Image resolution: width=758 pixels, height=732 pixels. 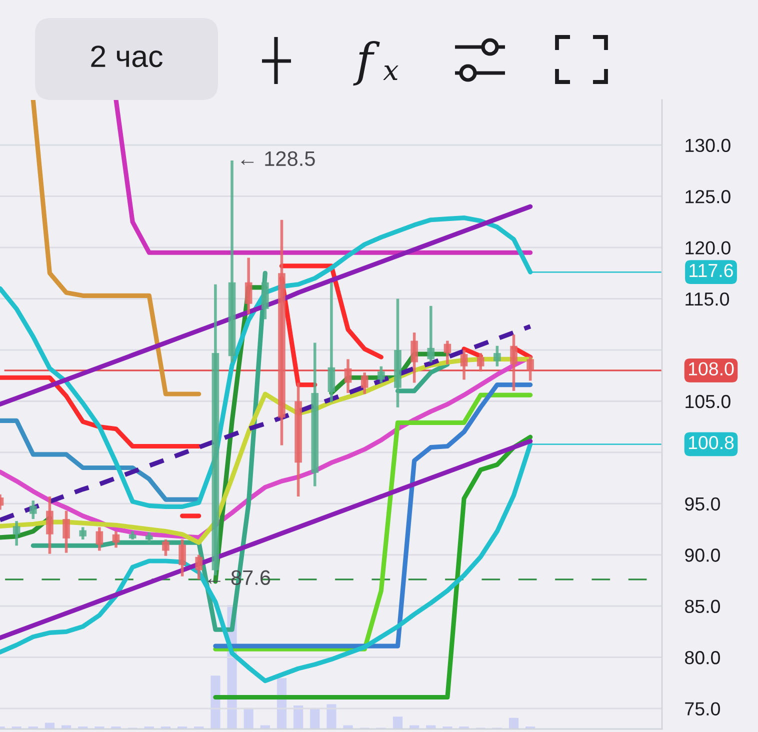 What do you see at coordinates (711, 369) in the screenshot?
I see `ref-line-label: 108.0` at bounding box center [711, 369].